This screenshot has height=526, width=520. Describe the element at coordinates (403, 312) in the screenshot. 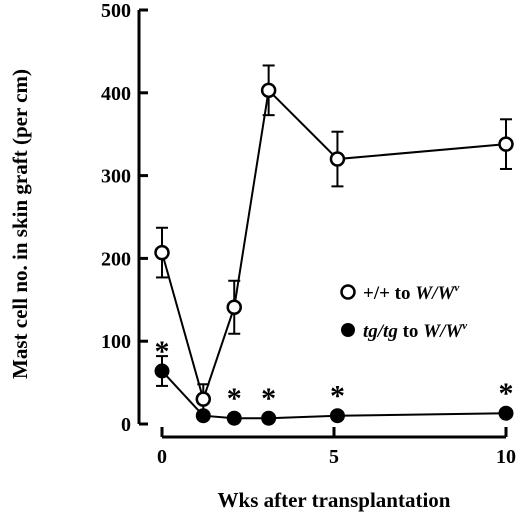

I see `legend: +/+ to W/Wv tg/tg to W/Wv` at that location.